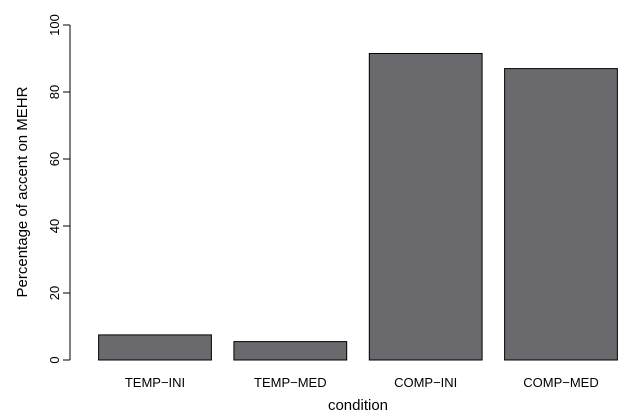 This screenshot has height=418, width=629. What do you see at coordinates (54, 293) in the screenshot?
I see `y-tick-label: 20` at bounding box center [54, 293].